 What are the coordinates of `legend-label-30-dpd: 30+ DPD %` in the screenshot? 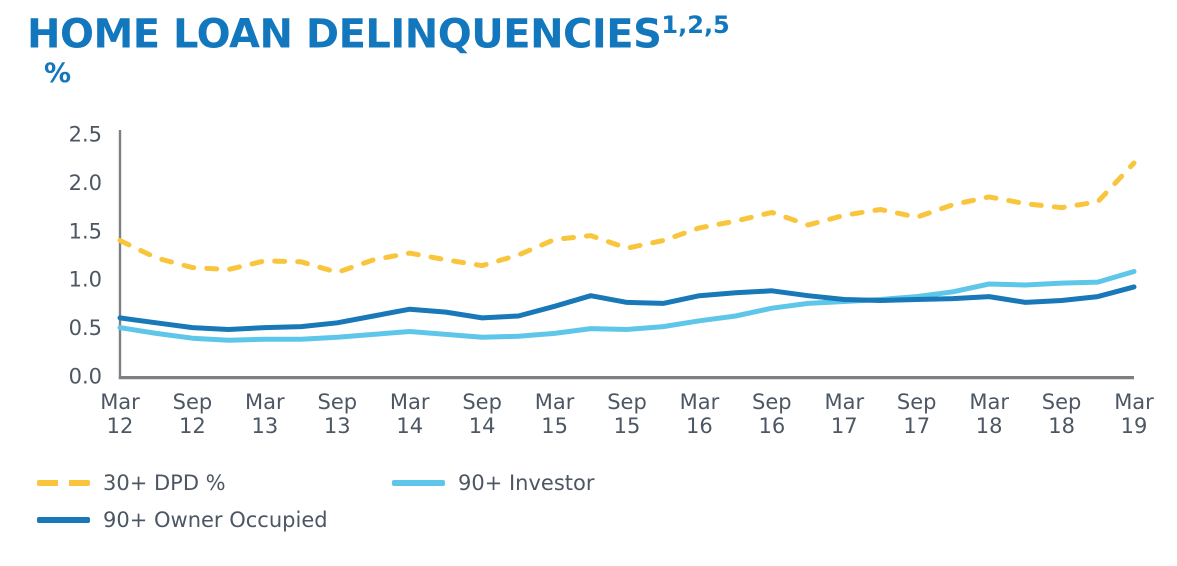 It's located at (164, 483).